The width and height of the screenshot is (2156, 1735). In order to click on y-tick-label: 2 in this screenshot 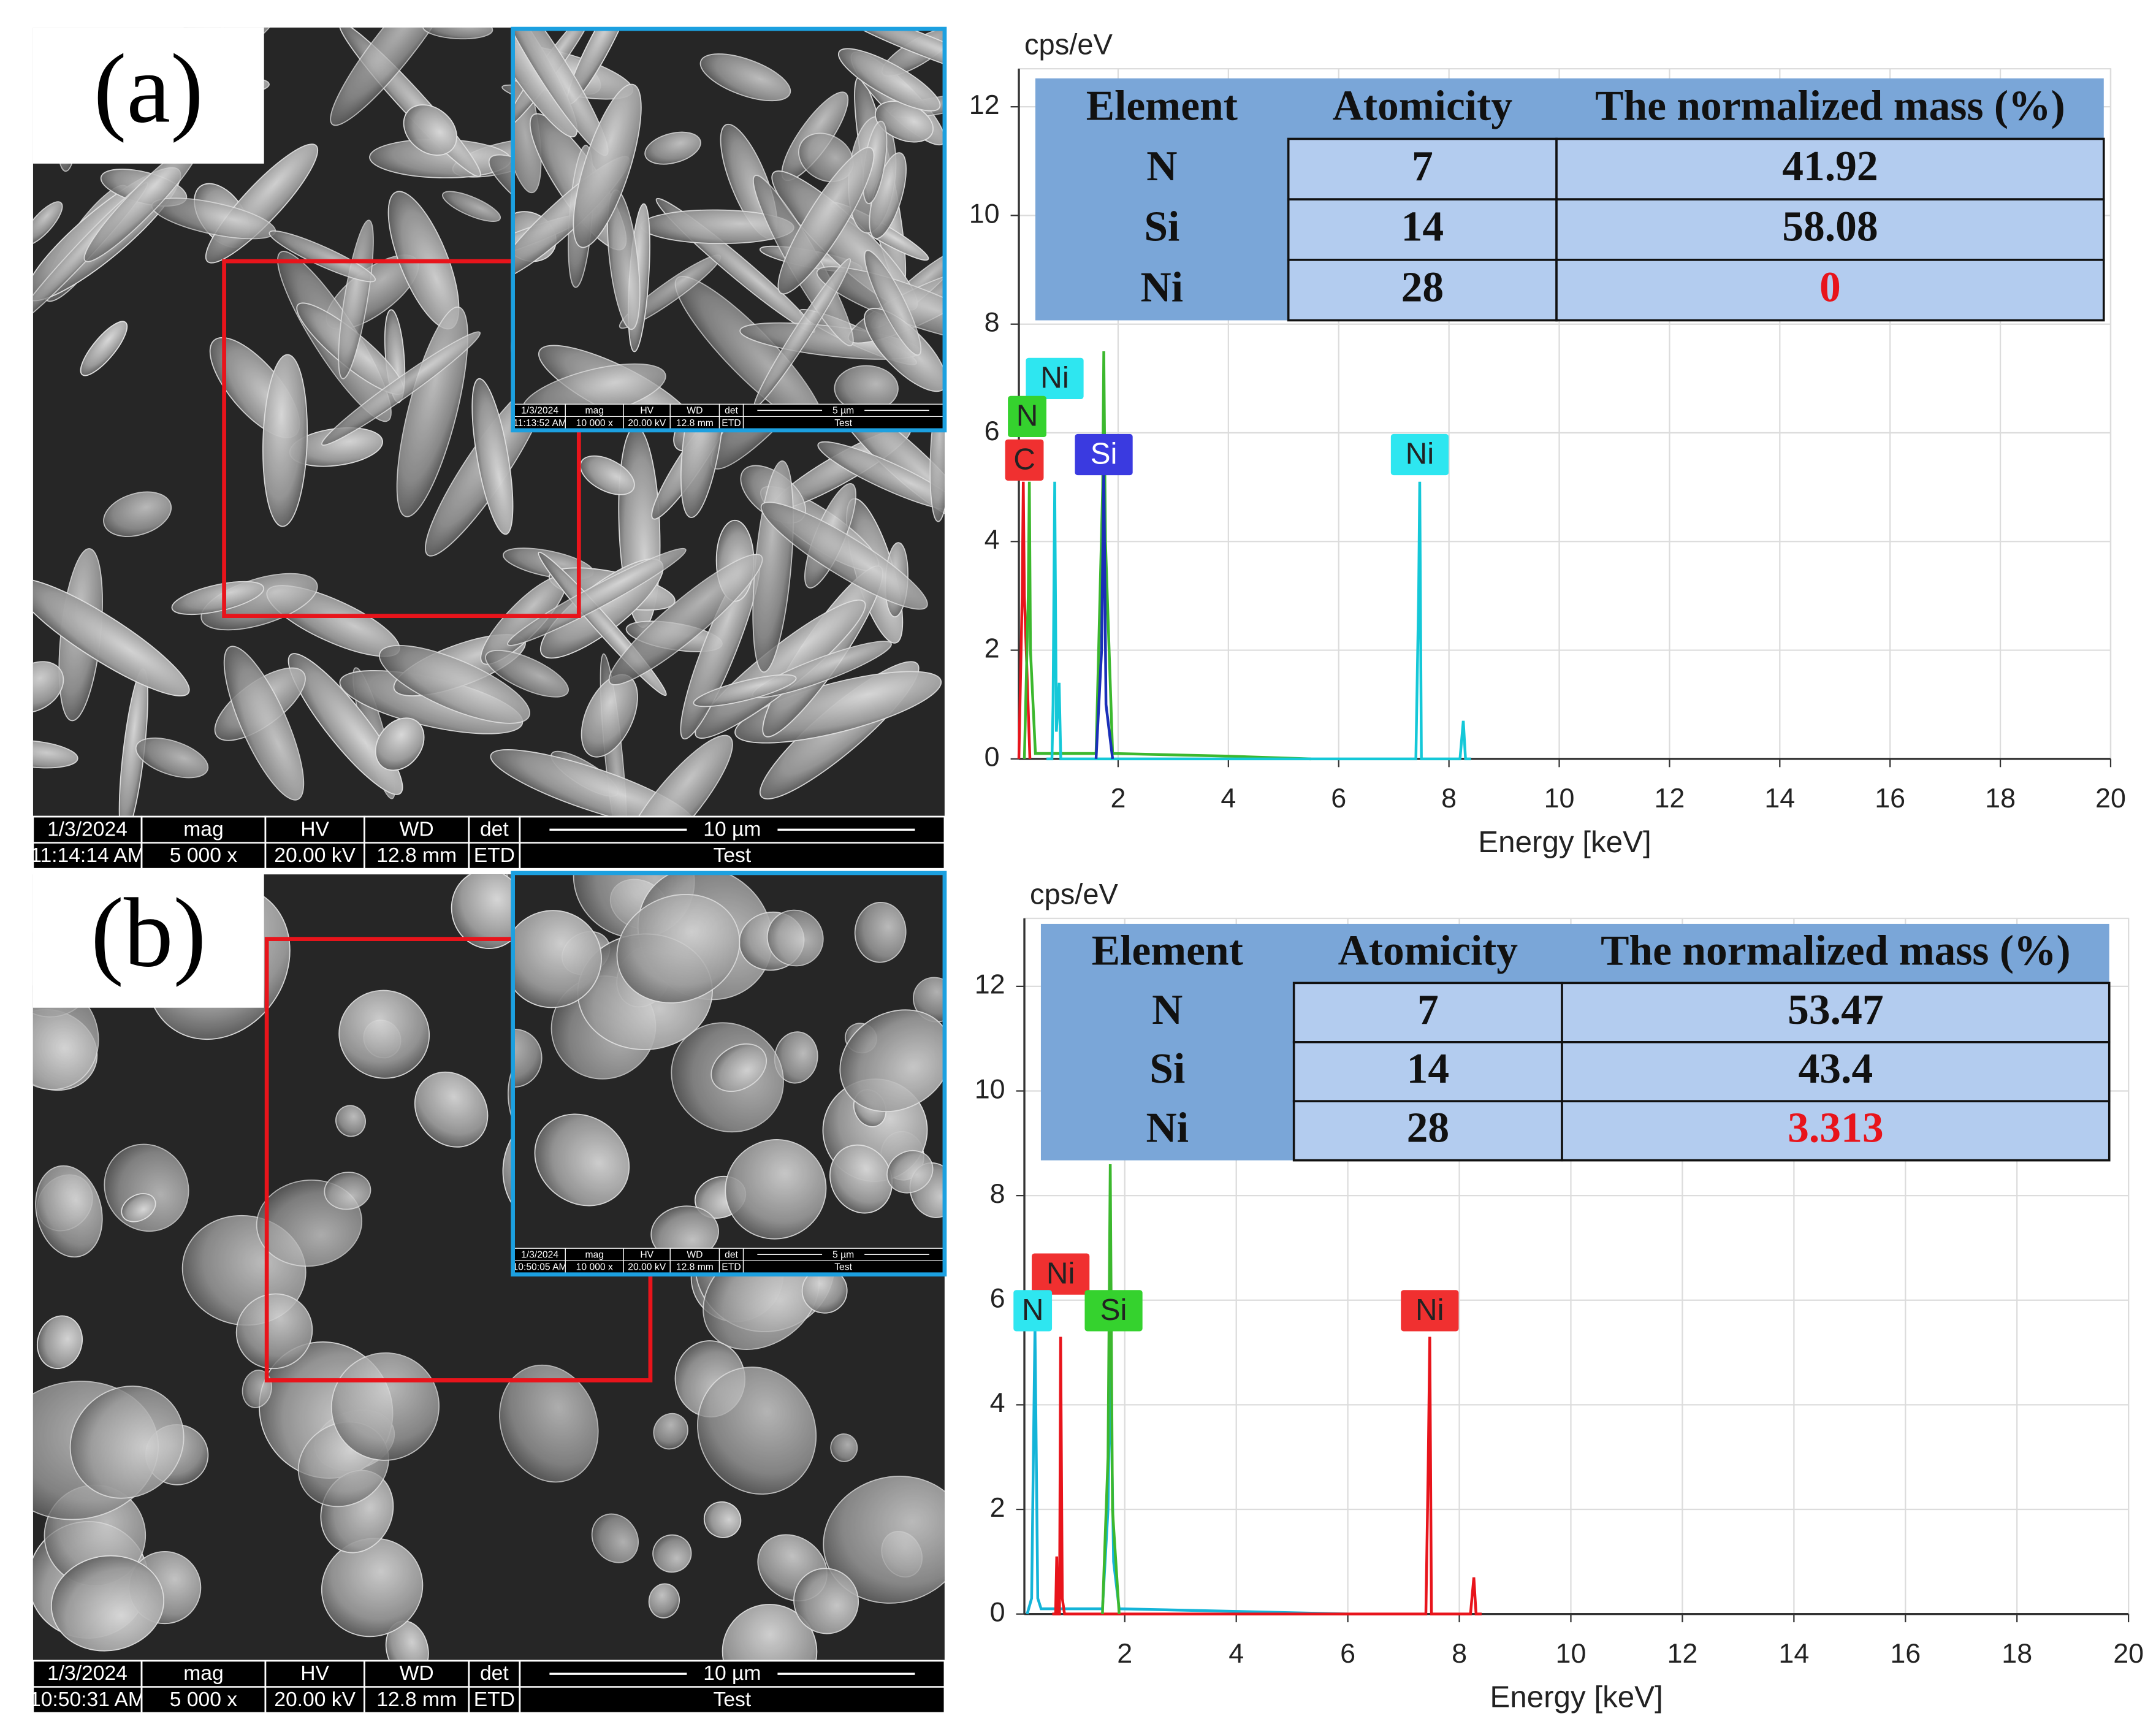, I will do `click(997, 1507)`.